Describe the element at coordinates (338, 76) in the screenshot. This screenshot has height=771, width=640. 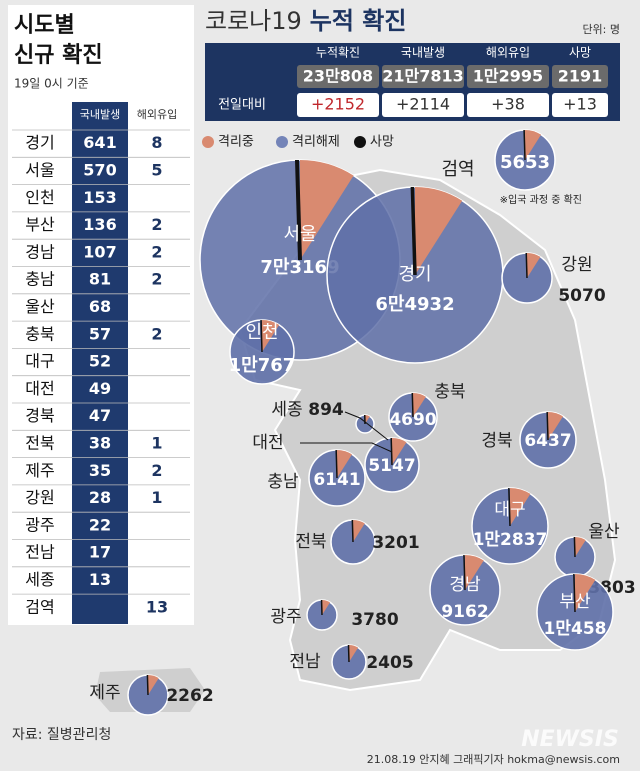
I see `summary-total: 23만808` at that location.